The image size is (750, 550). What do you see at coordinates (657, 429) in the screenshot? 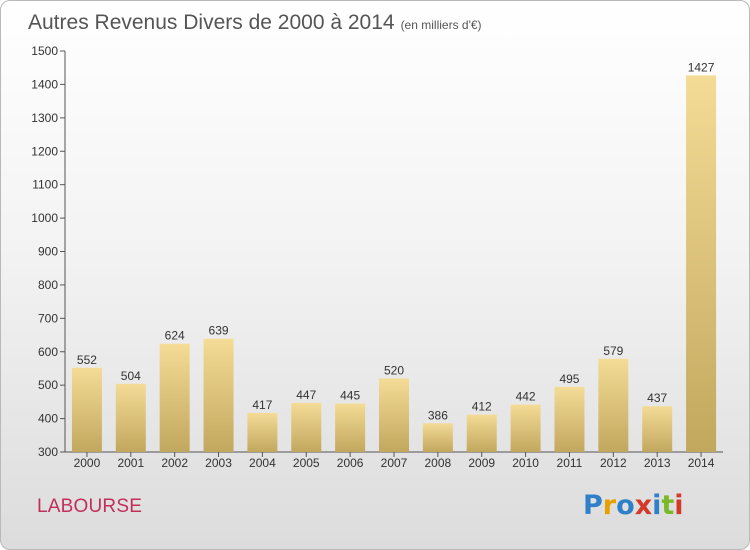
I see `bar-2013` at bounding box center [657, 429].